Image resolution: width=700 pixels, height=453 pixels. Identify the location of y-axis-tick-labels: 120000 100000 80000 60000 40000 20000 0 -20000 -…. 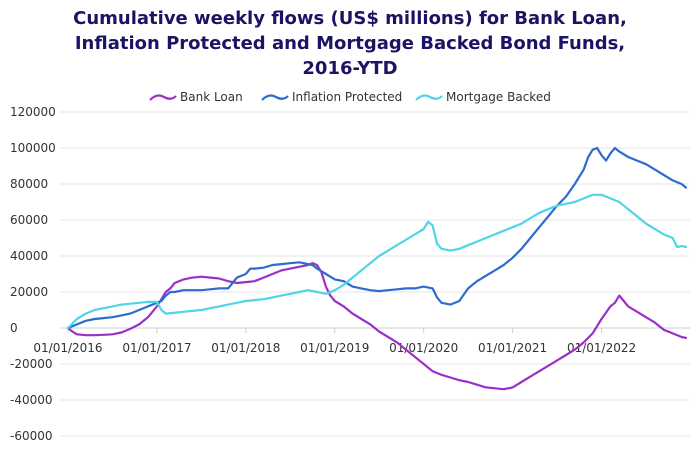
(33, 274).